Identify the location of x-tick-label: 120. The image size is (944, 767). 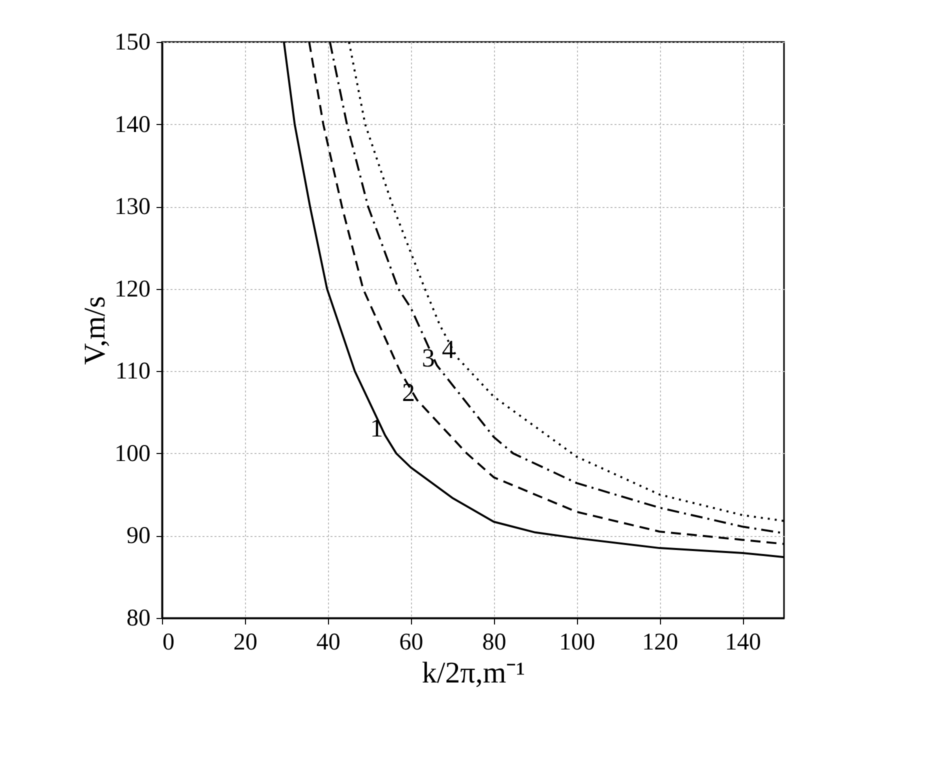
(660, 643).